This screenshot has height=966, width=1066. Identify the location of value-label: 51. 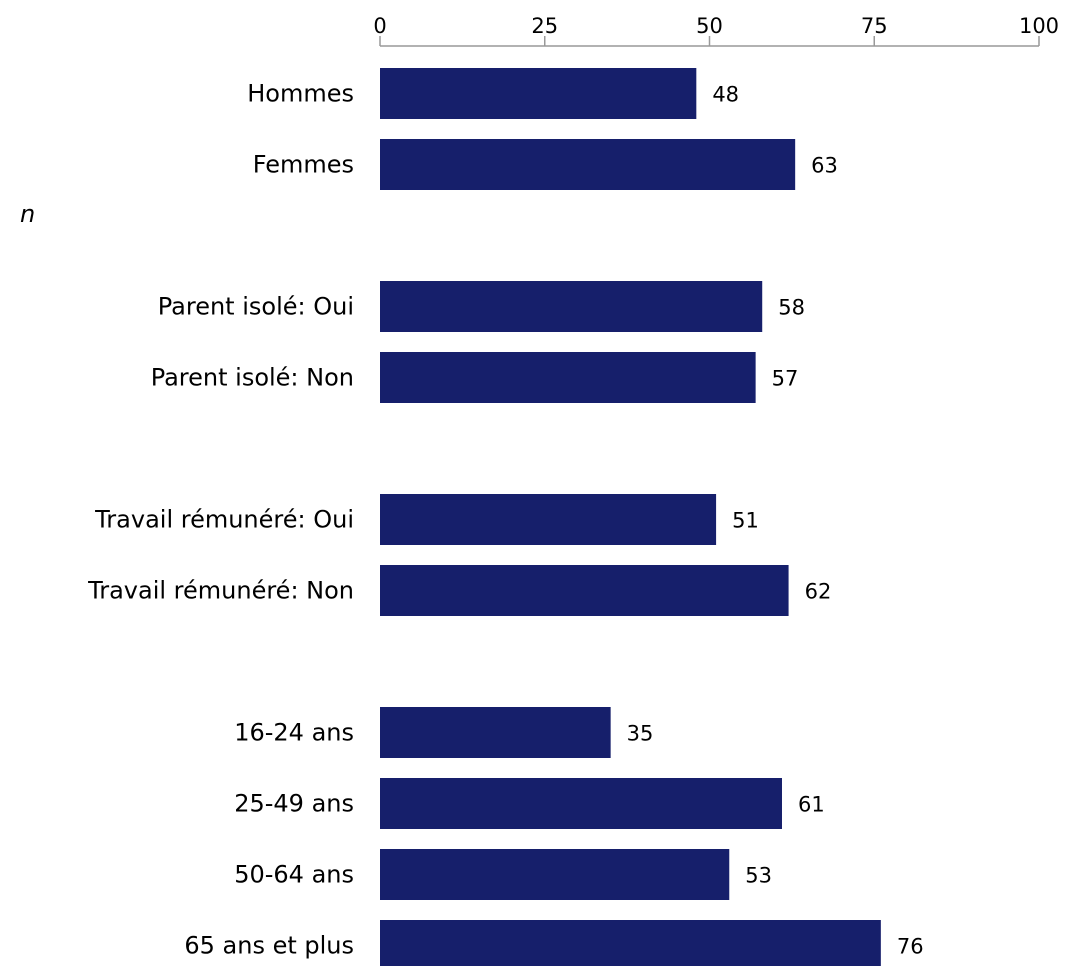
(745, 521).